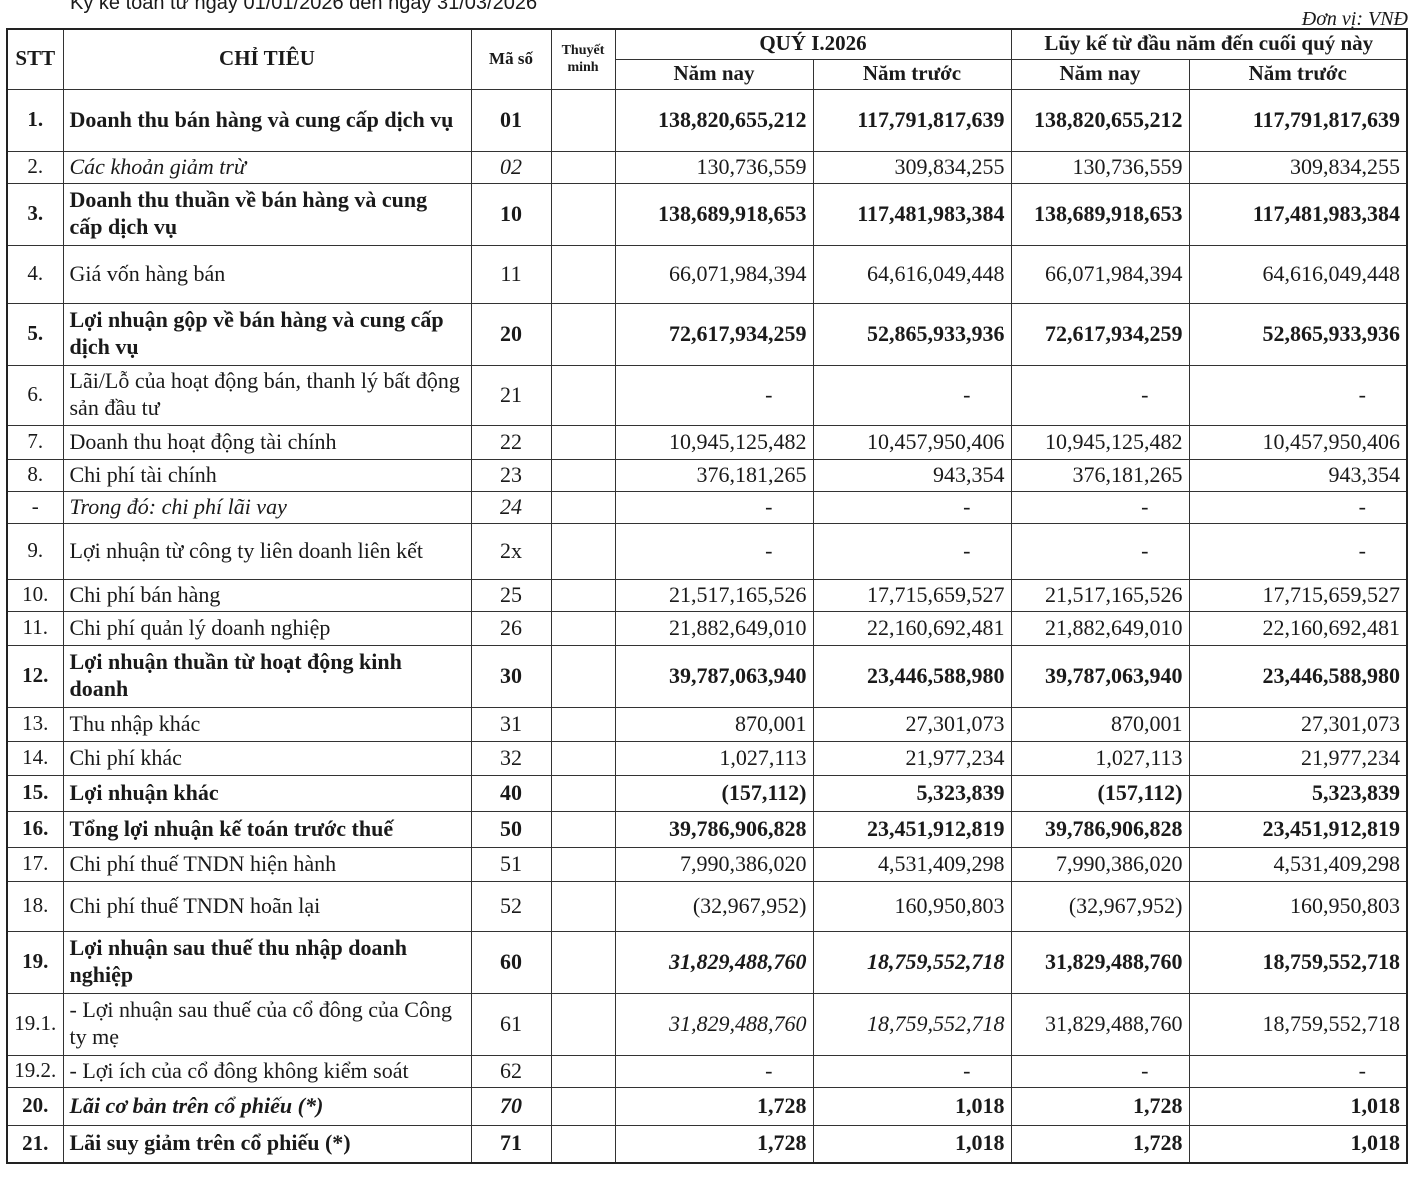 Image resolution: width=1422 pixels, height=1192 pixels. Describe the element at coordinates (1298, 475) in the screenshot. I see `amount: 943,354` at that location.